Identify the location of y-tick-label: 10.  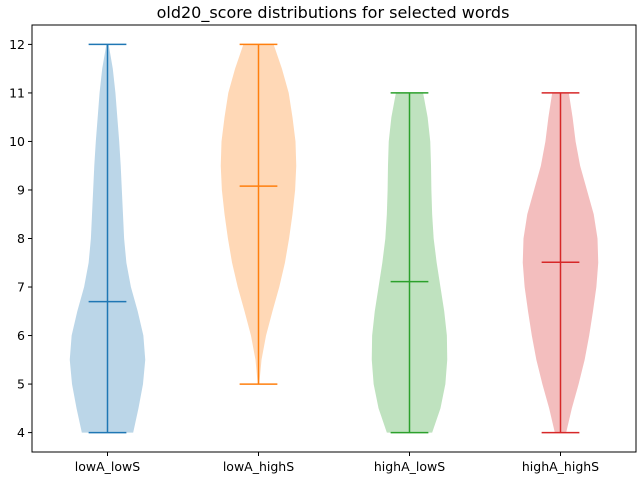
(17, 141).